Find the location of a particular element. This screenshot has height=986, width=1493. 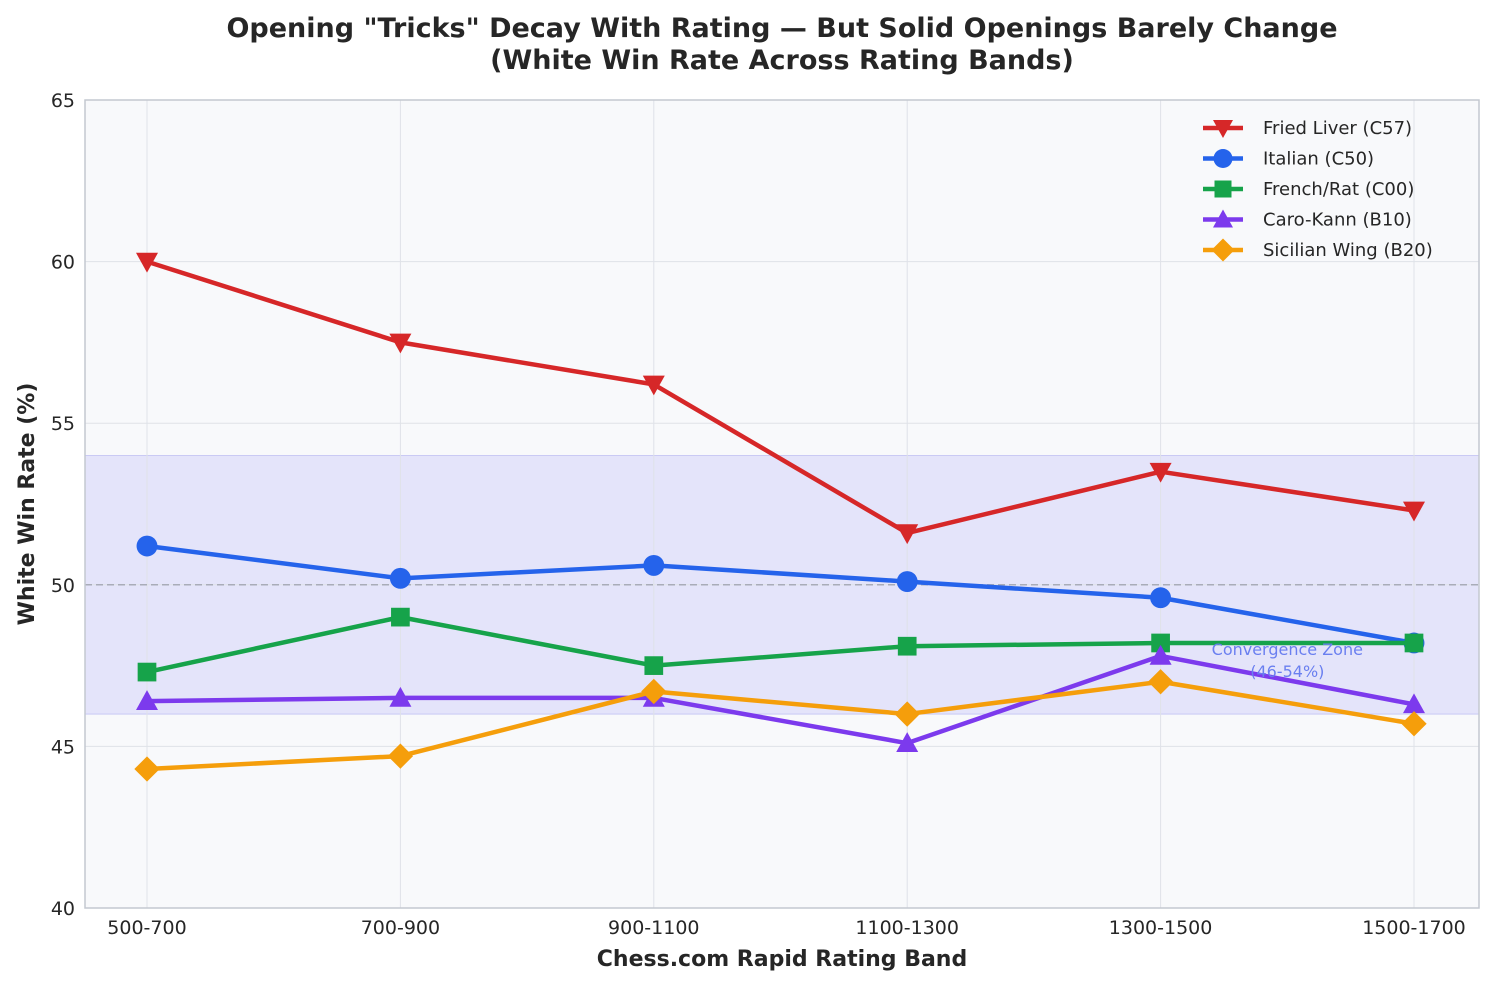

y-tick-label: 45 is located at coordinates (63, 747).